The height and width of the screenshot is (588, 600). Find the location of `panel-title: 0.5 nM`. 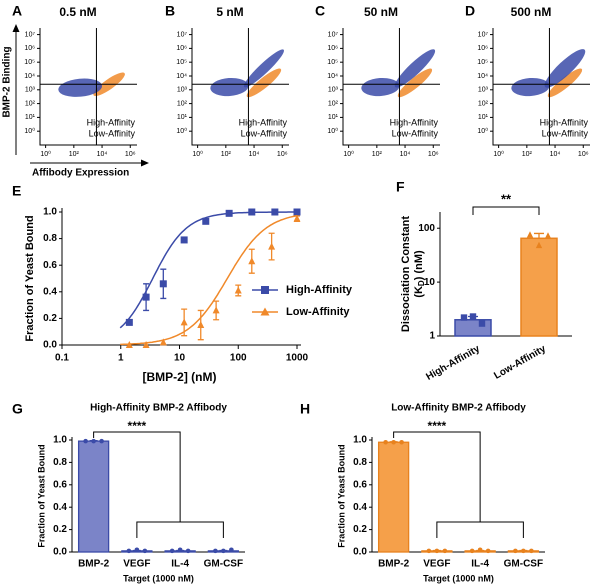

panel-title: 0.5 nM is located at coordinates (77, 12).